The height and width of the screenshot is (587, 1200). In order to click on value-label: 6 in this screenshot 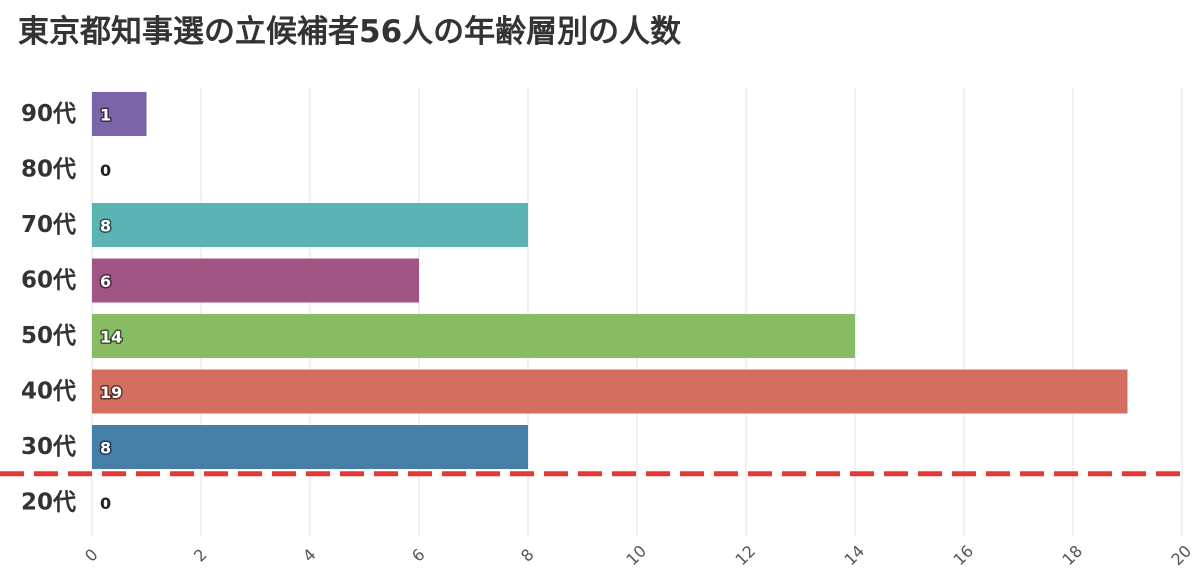, I will do `click(105, 281)`.